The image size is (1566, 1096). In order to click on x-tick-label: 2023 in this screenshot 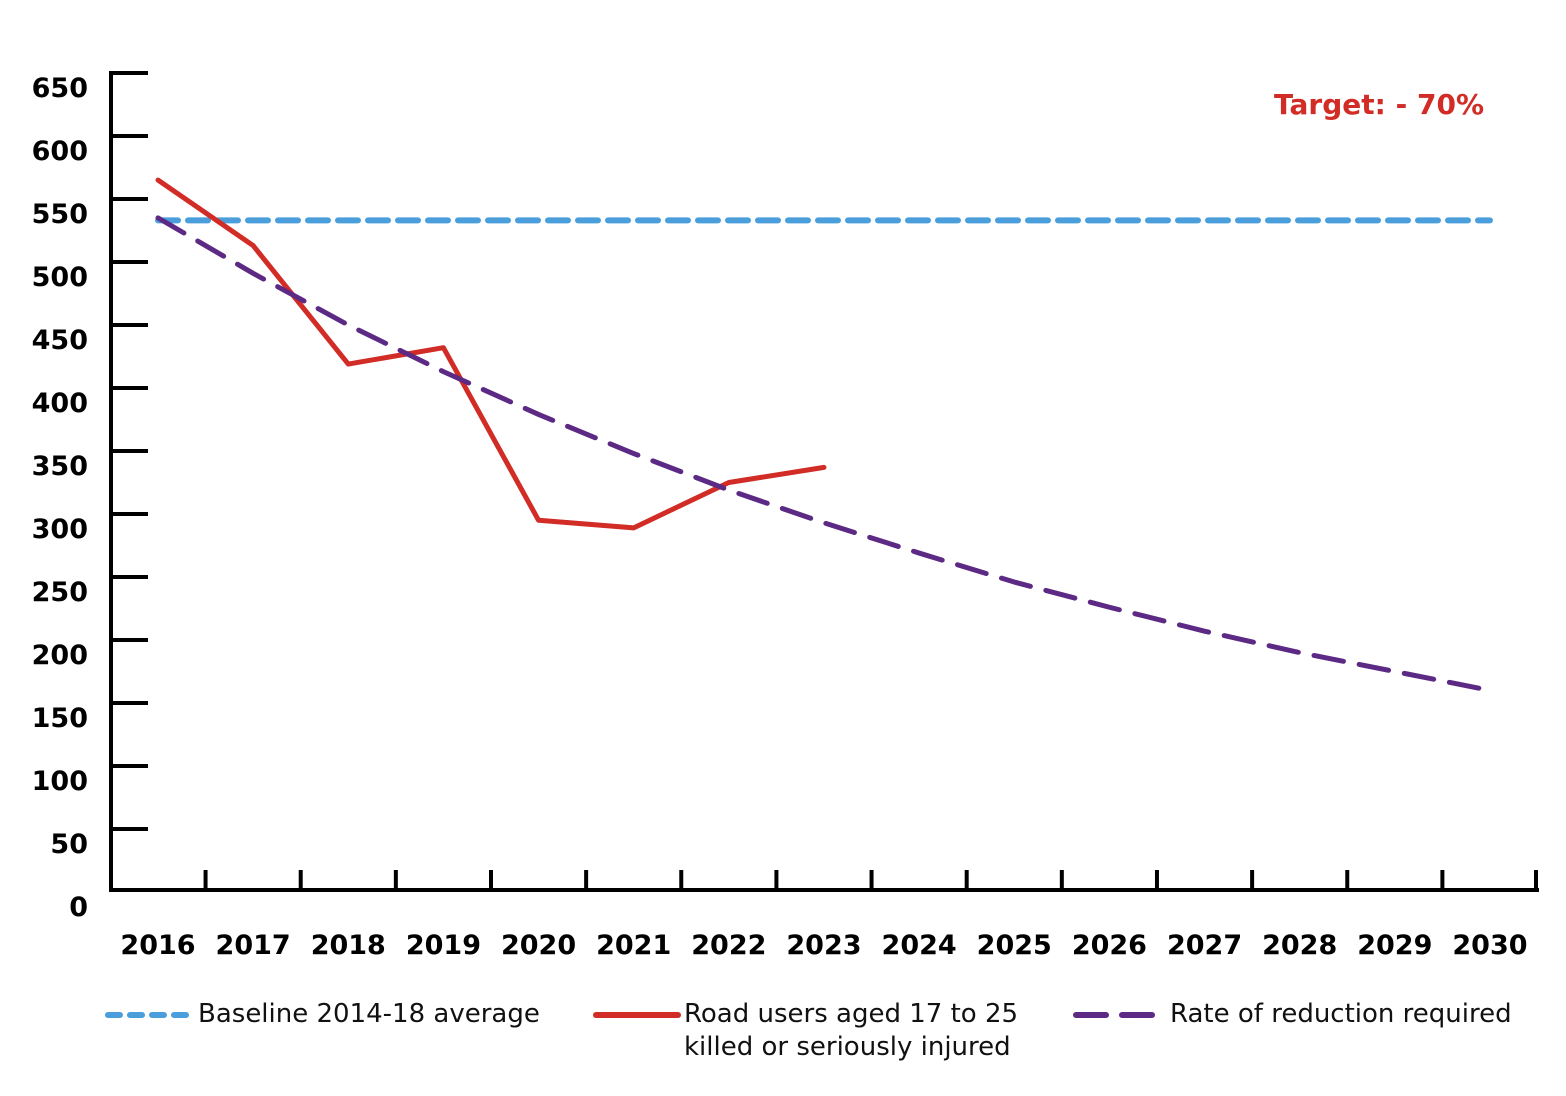, I will do `click(823, 945)`.